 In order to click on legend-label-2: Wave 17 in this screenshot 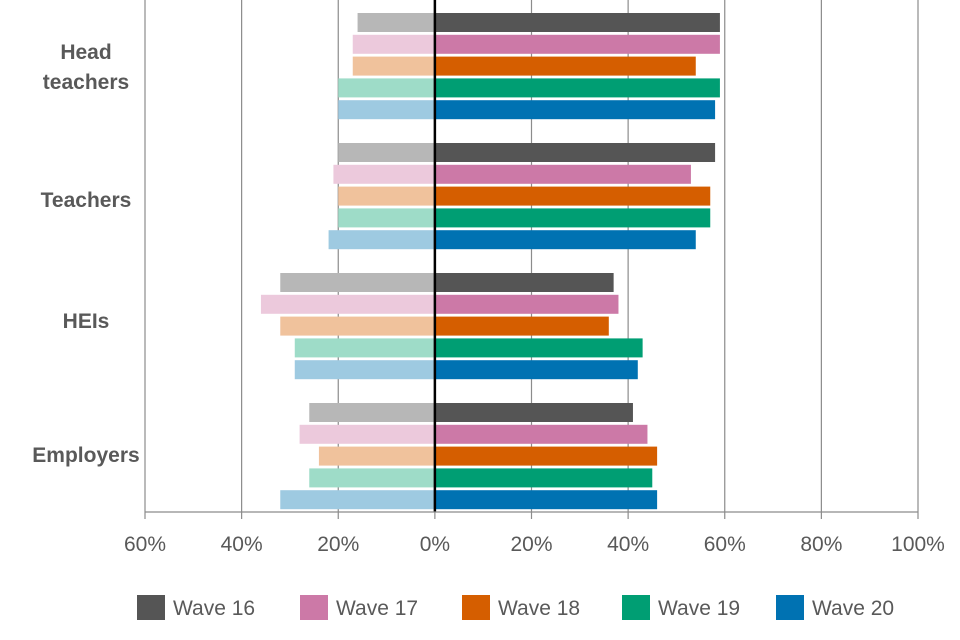, I will do `click(377, 608)`.